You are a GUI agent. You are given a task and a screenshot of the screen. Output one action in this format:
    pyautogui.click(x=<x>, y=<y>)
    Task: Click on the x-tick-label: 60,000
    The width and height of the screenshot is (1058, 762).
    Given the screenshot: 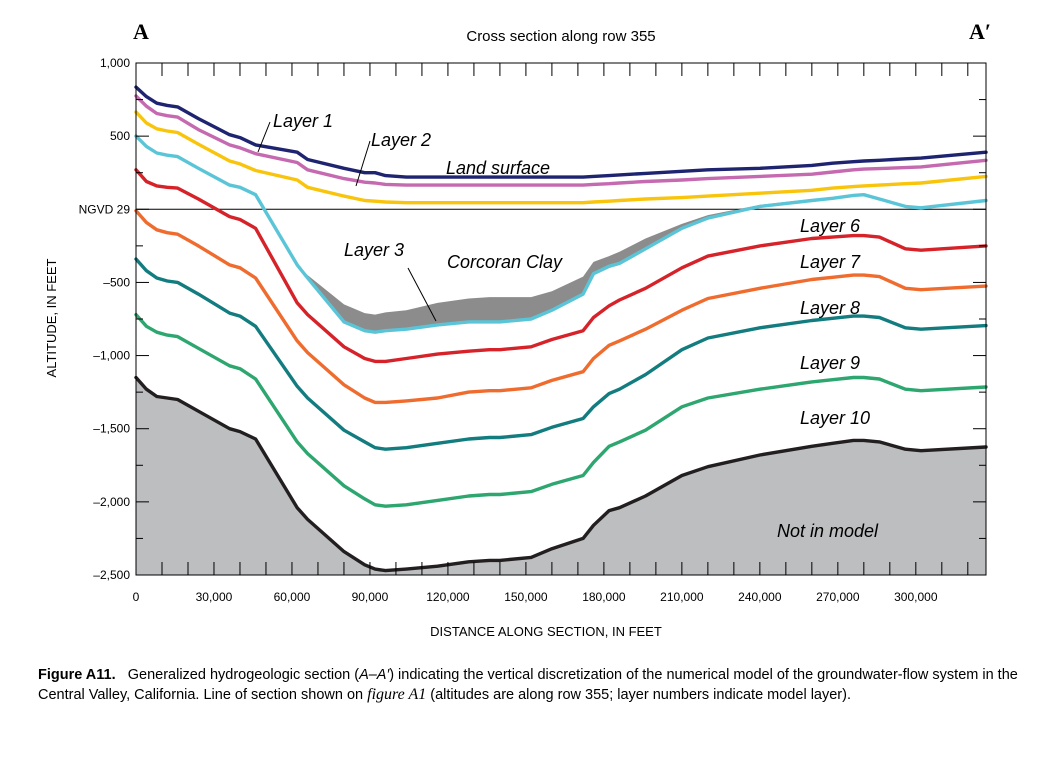 What is the action you would take?
    pyautogui.click(x=292, y=597)
    